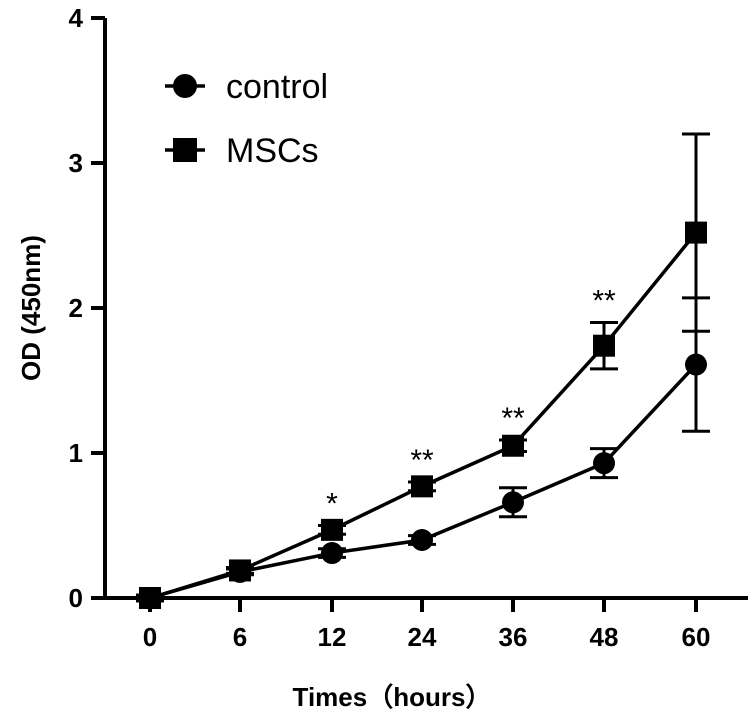  Describe the element at coordinates (246, 119) in the screenshot. I see `legend: control MSCs` at that location.